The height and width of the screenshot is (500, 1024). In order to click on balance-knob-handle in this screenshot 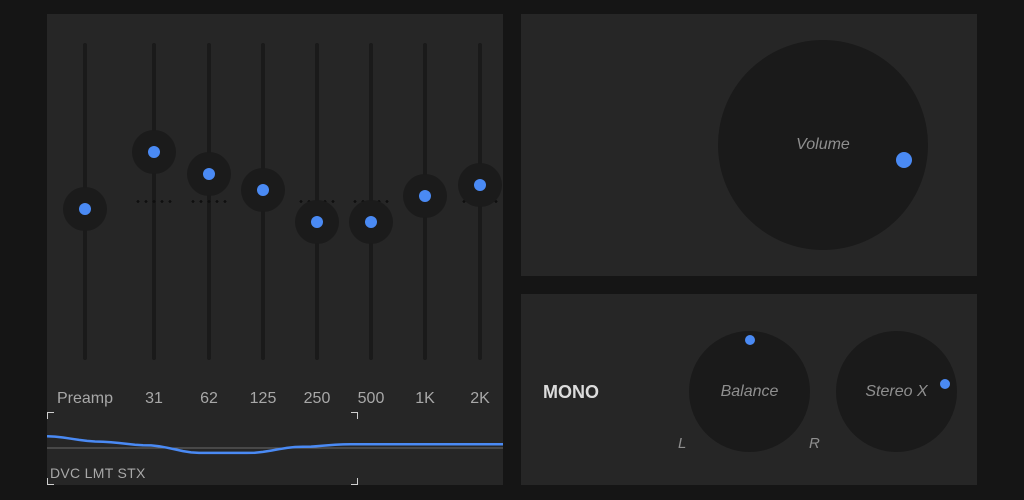, I will do `click(749, 340)`.